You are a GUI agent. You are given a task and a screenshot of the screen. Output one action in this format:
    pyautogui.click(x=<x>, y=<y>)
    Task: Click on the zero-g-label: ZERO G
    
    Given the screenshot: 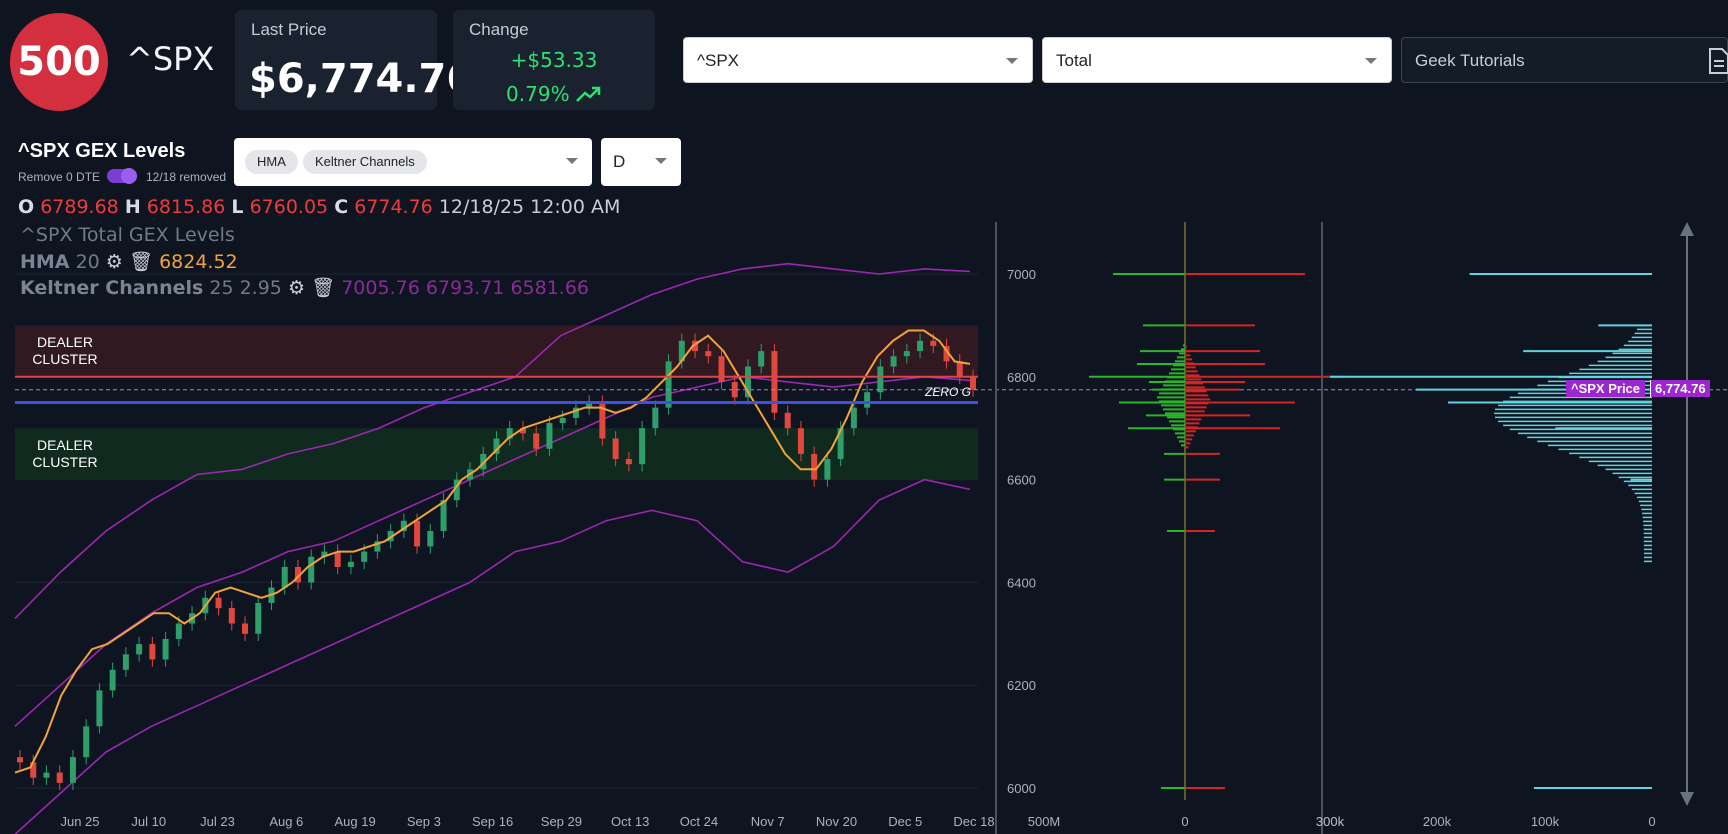 What is the action you would take?
    pyautogui.click(x=948, y=392)
    